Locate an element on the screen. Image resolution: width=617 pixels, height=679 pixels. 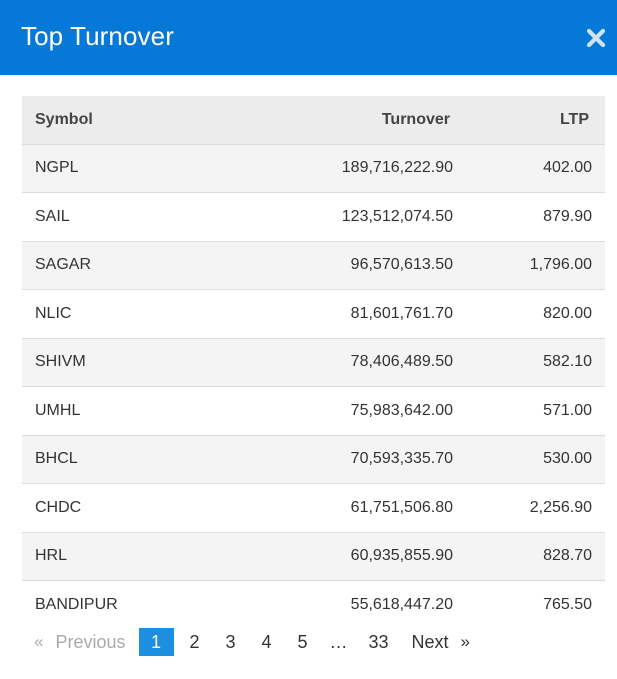
cell-turnover: 60,935,855.90 is located at coordinates (401, 556).